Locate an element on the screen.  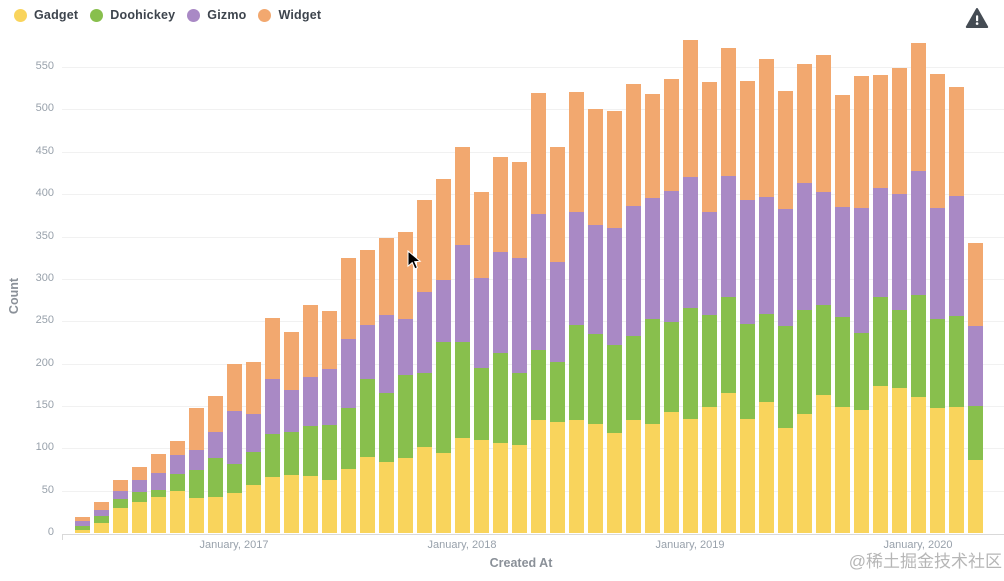
legend-item-widget: Widget is located at coordinates (289, 15).